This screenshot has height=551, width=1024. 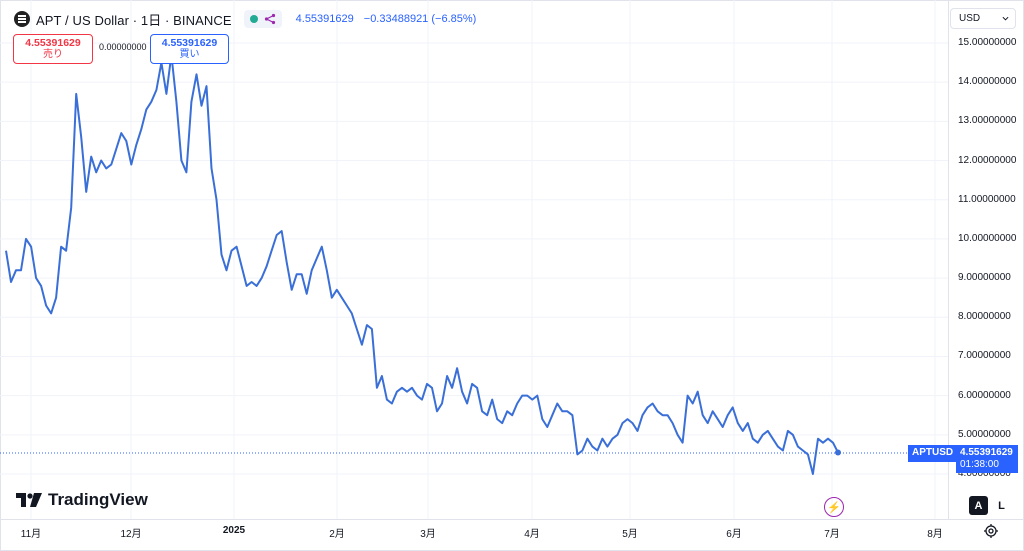 I want to click on market-status-dot, so click(x=253, y=19).